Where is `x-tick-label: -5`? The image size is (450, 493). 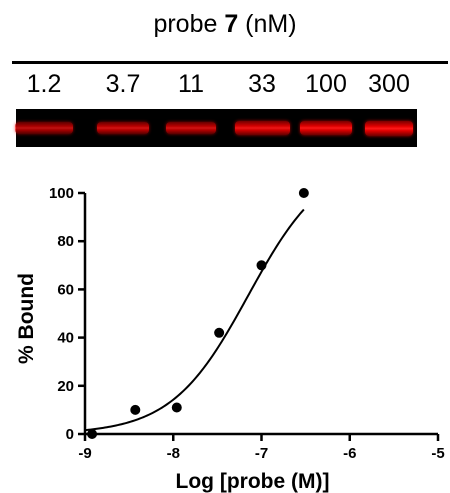
x-tick-label: -5 is located at coordinates (437, 453).